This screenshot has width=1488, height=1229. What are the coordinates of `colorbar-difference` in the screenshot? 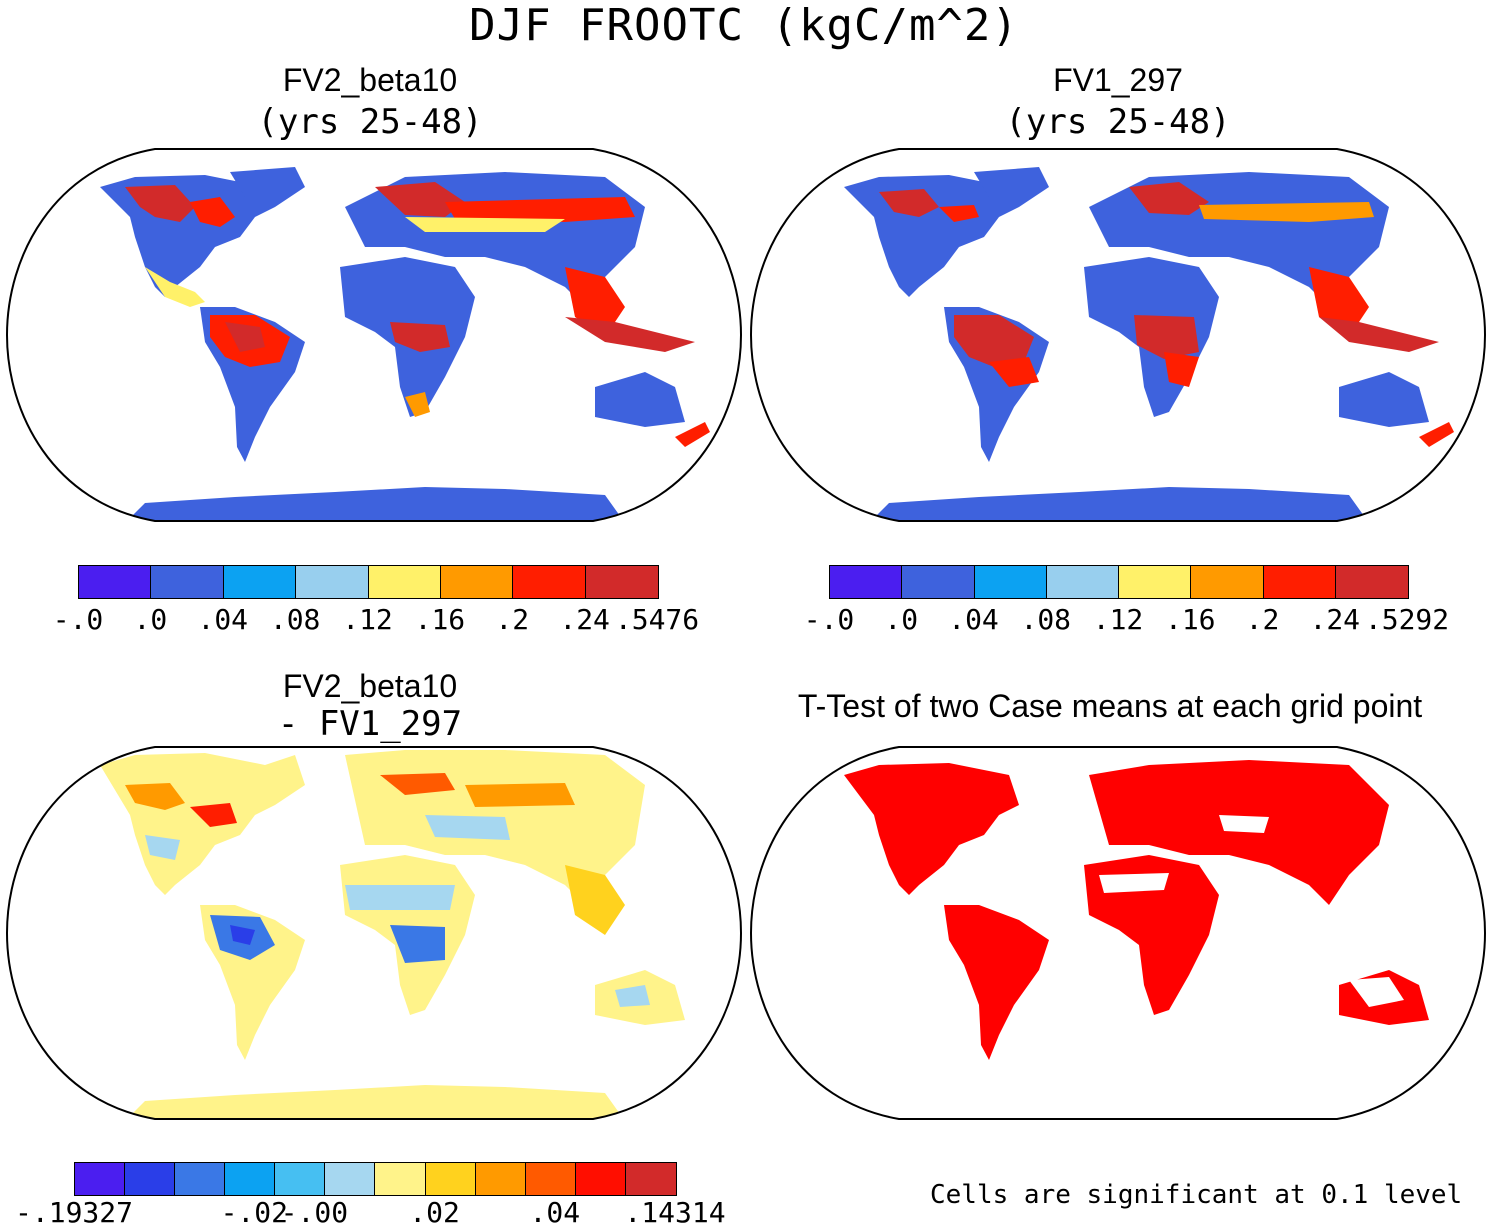 It's located at (375, 1179).